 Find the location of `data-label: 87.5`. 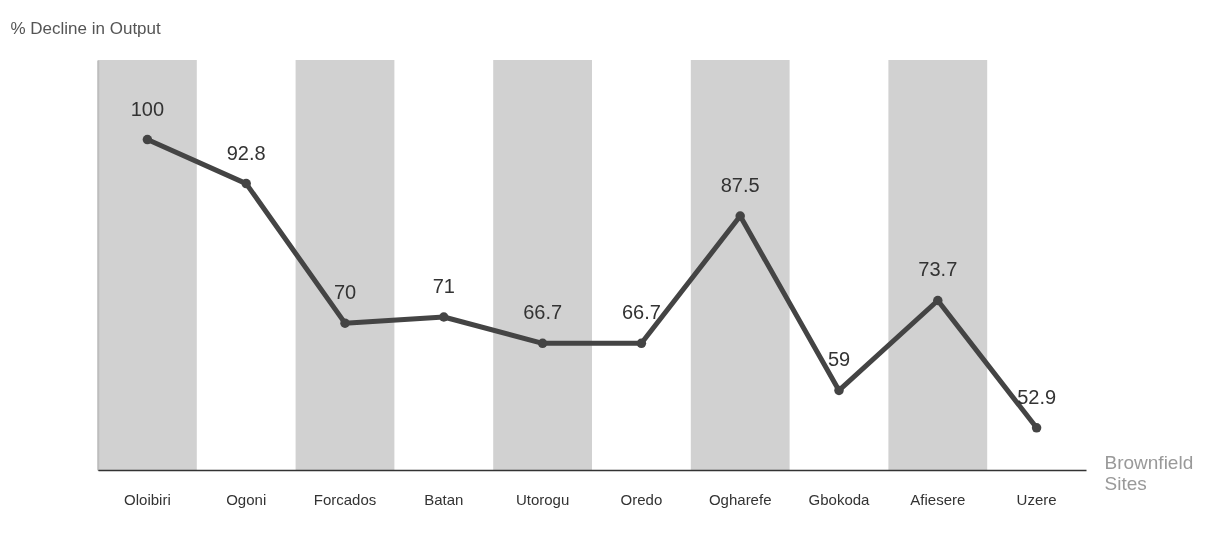

data-label: 87.5 is located at coordinates (740, 185).